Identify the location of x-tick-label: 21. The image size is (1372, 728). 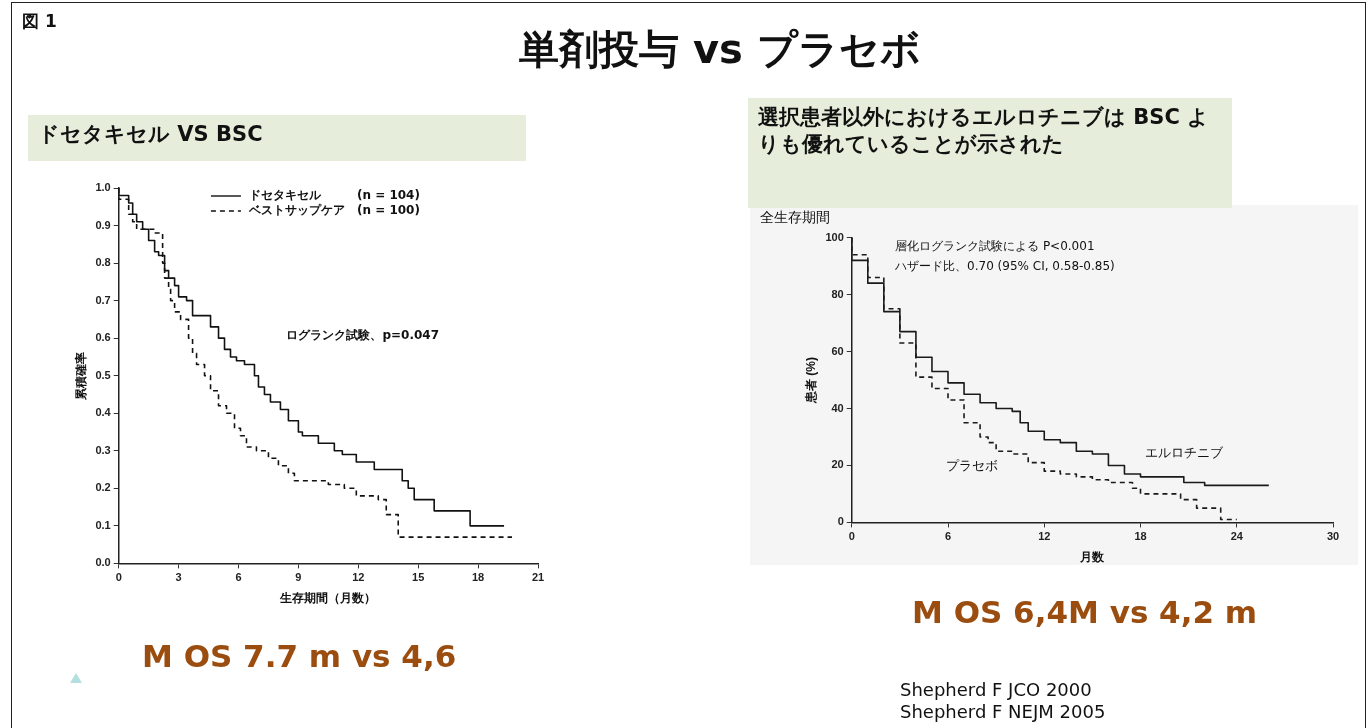
(538, 577).